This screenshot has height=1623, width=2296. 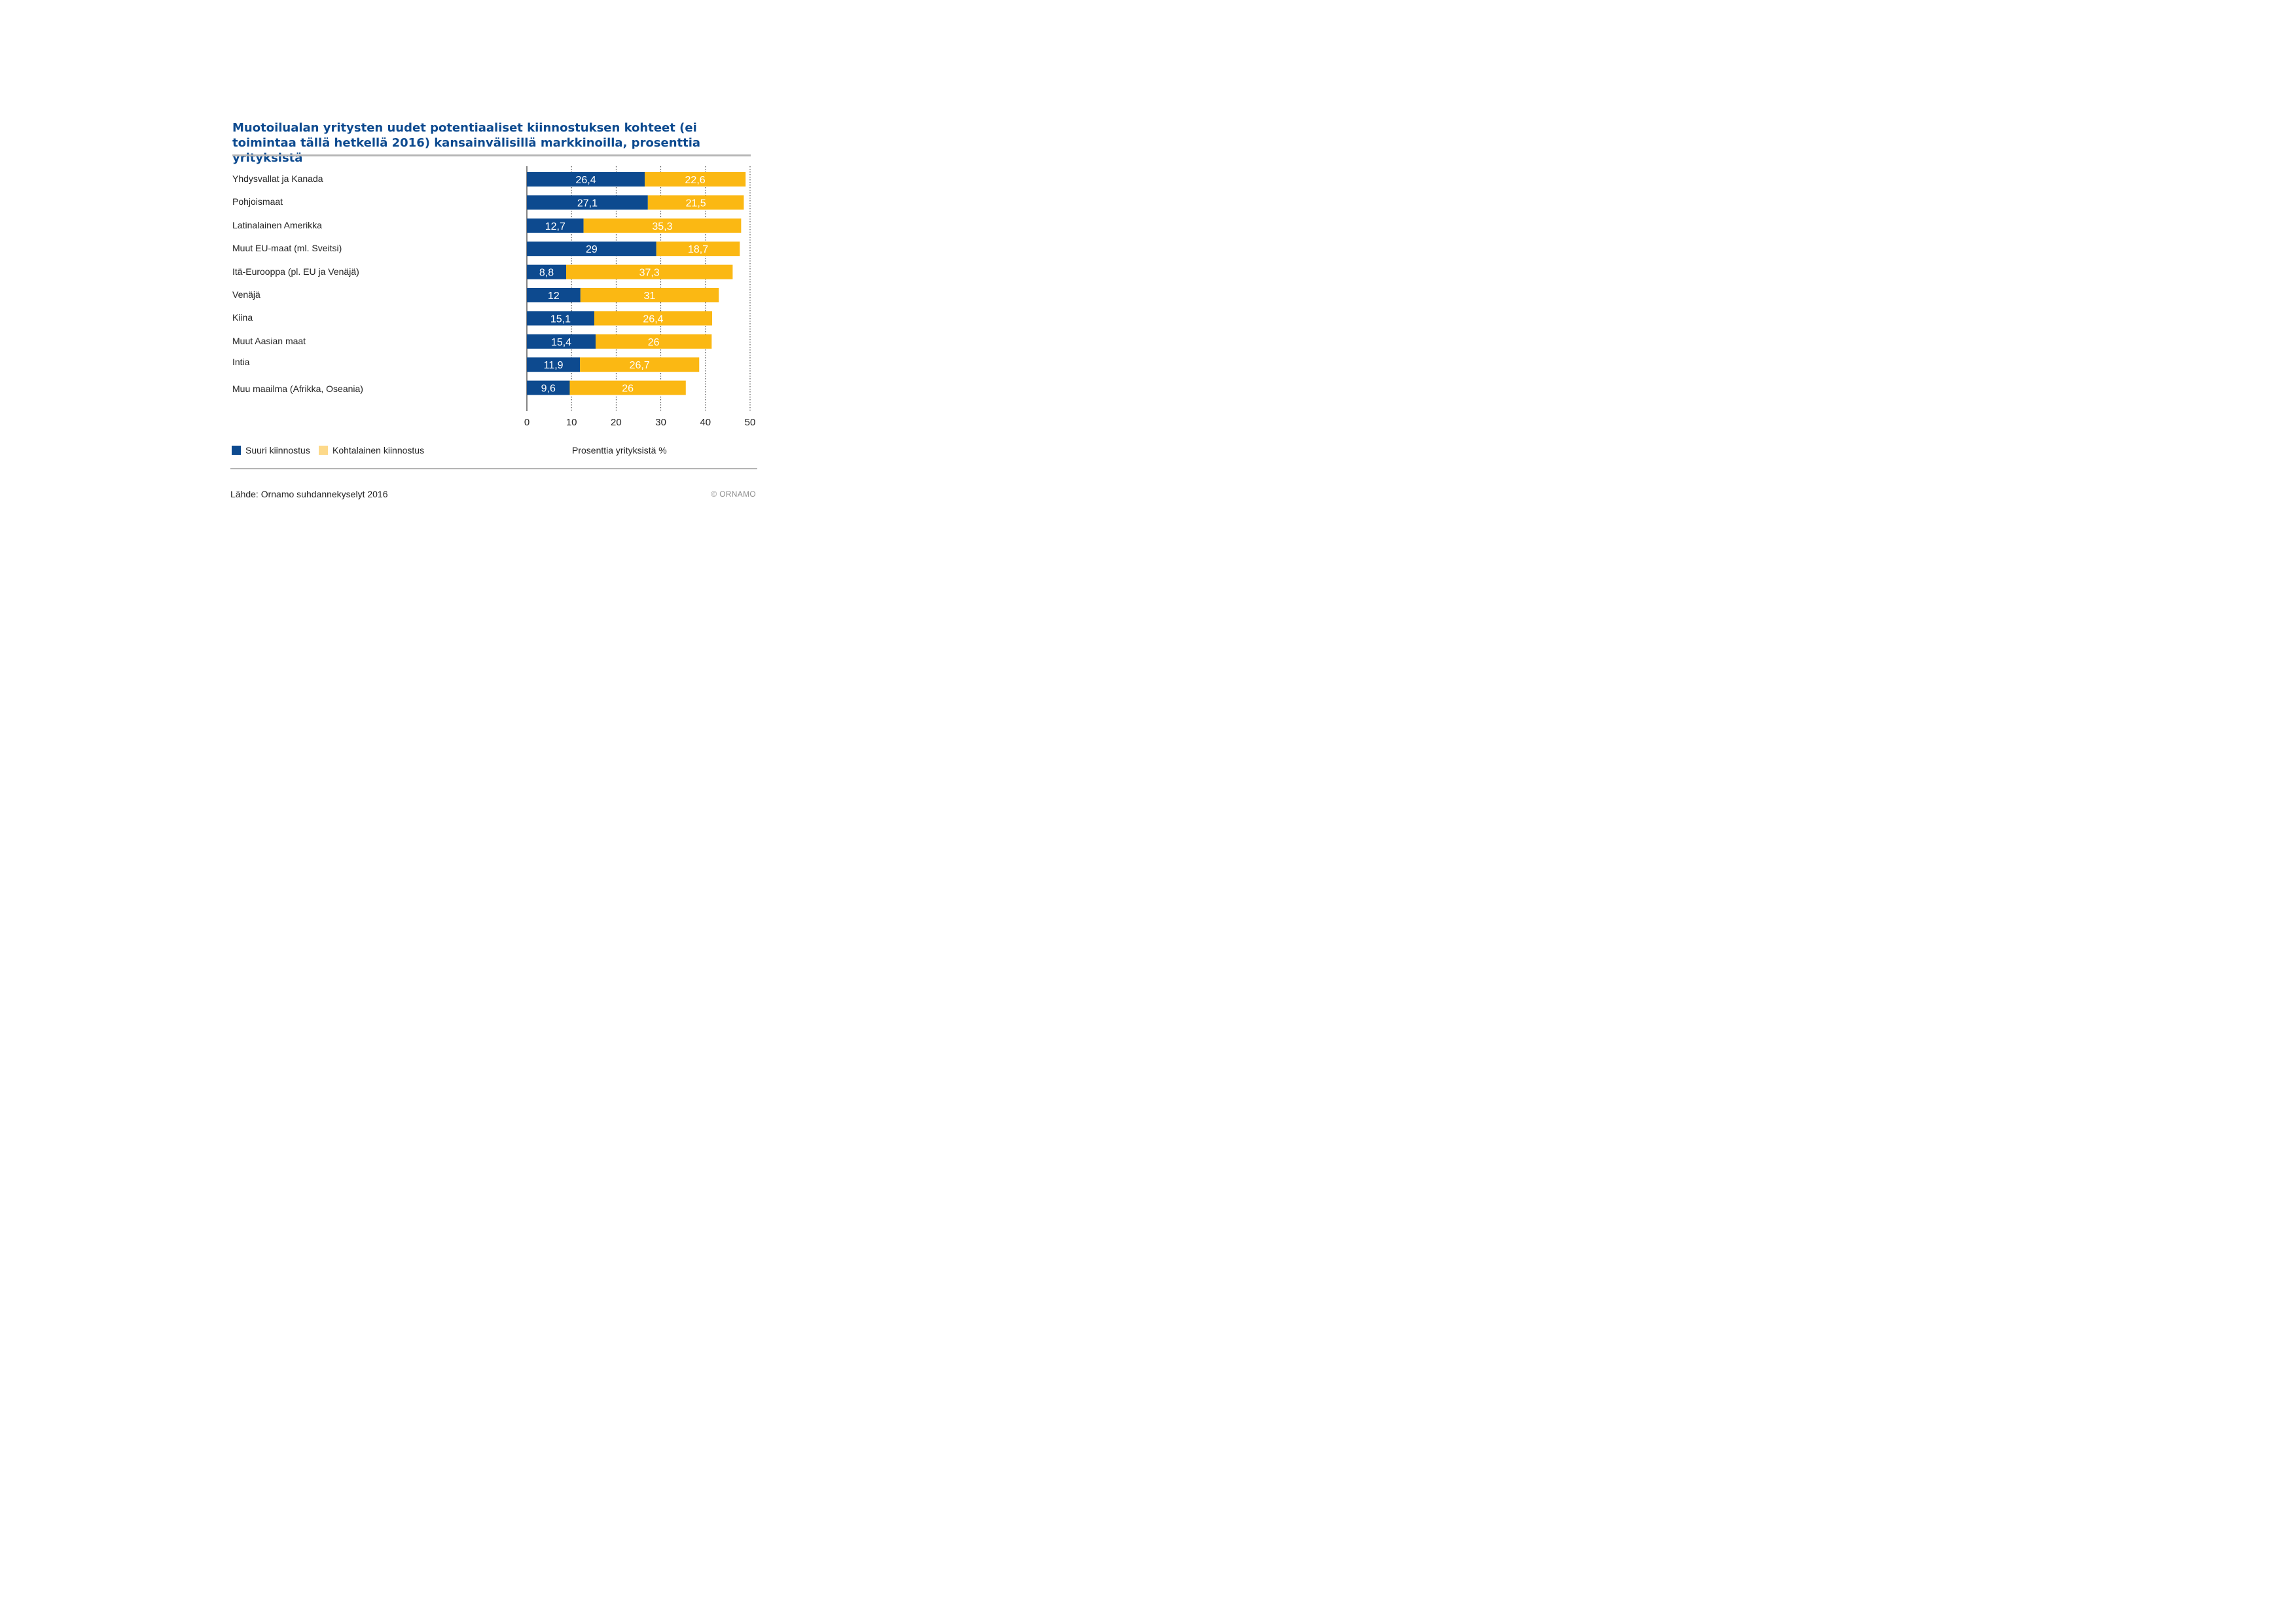 I want to click on category-label: Pohjoismaat, so click(x=257, y=202).